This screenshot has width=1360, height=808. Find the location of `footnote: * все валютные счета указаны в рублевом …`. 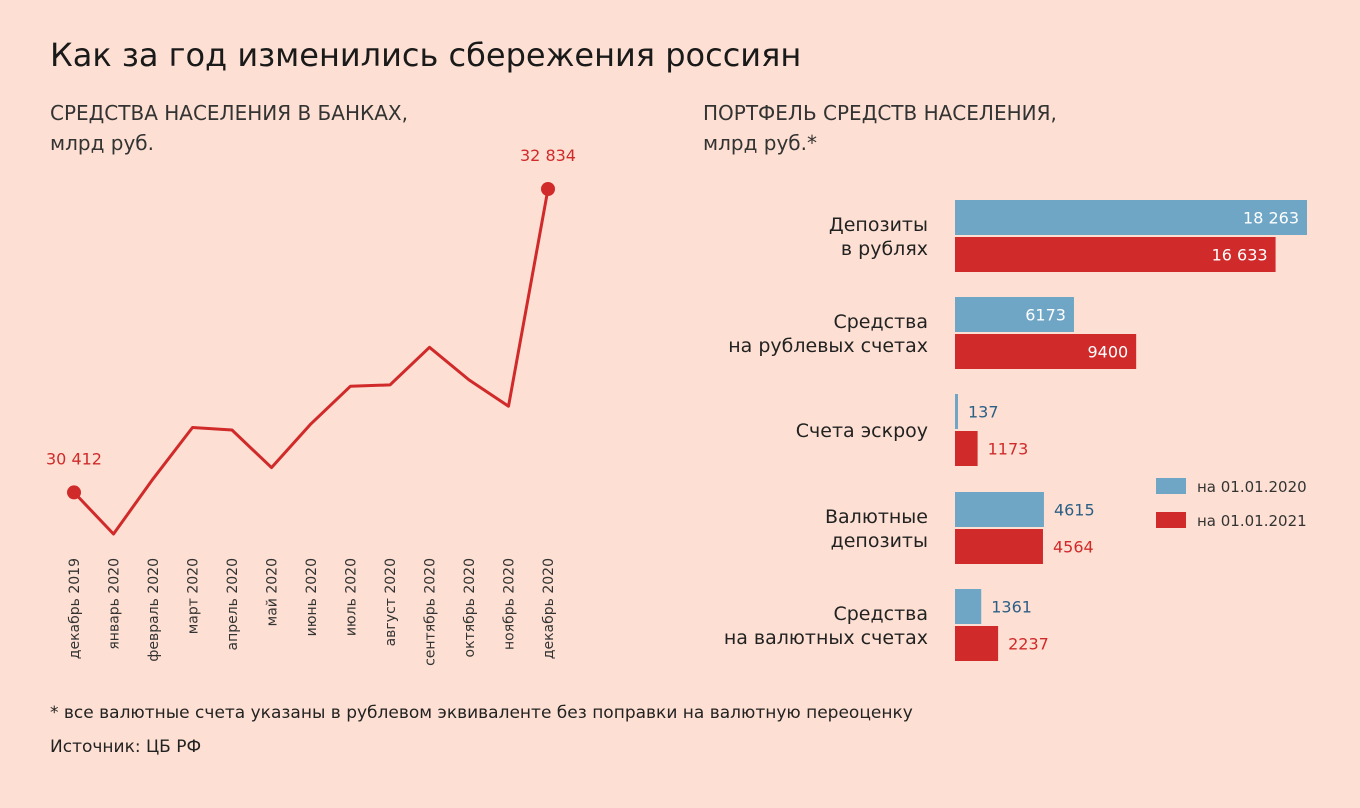

footnote: * все валютные счета указаны в рублевом … is located at coordinates (481, 713).